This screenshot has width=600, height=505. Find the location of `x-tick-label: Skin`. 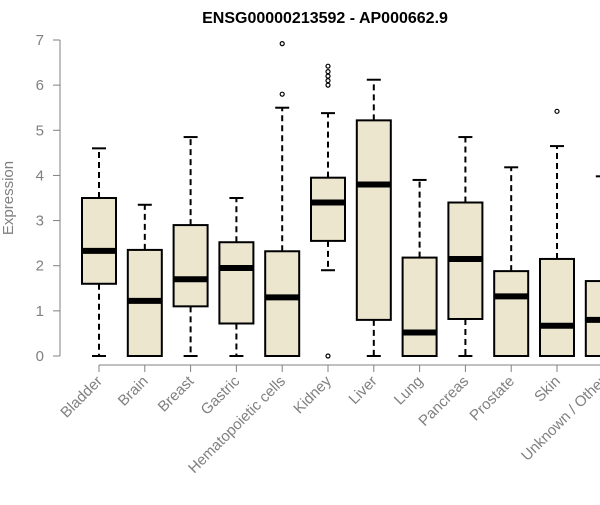

x-tick-label: Skin is located at coordinates (547, 389).